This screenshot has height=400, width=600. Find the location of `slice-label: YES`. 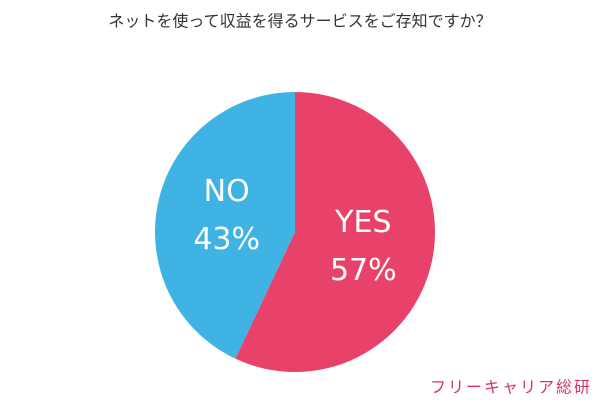

slice-label: YES is located at coordinates (362, 222).